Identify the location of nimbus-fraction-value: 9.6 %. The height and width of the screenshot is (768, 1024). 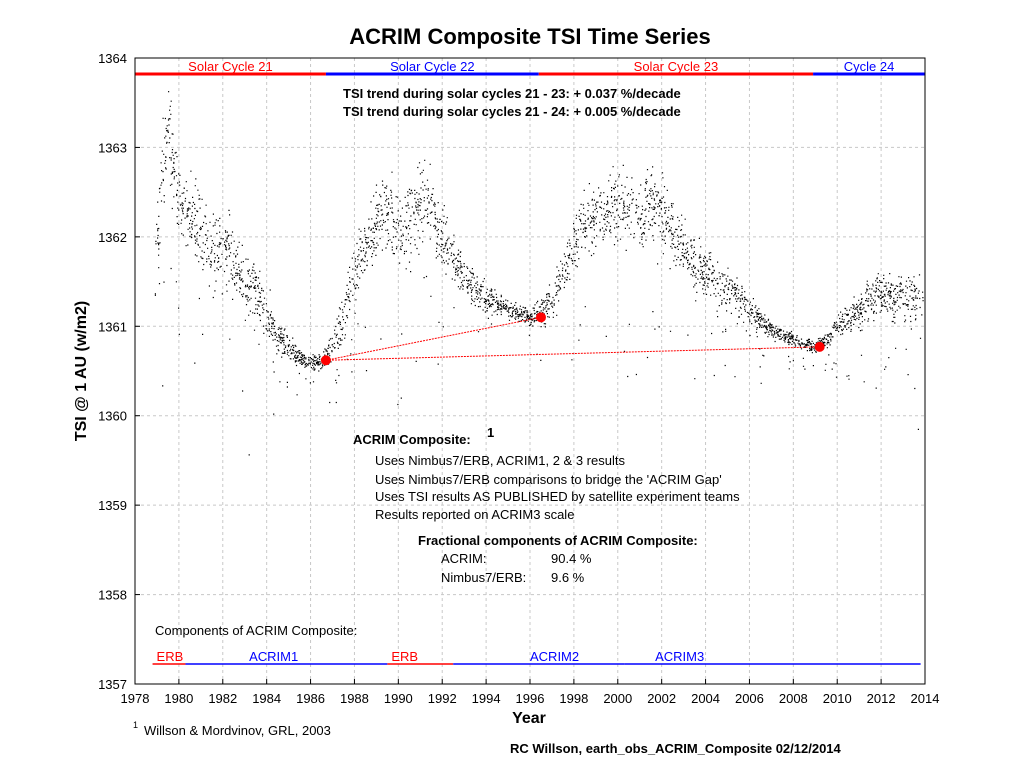
(568, 577).